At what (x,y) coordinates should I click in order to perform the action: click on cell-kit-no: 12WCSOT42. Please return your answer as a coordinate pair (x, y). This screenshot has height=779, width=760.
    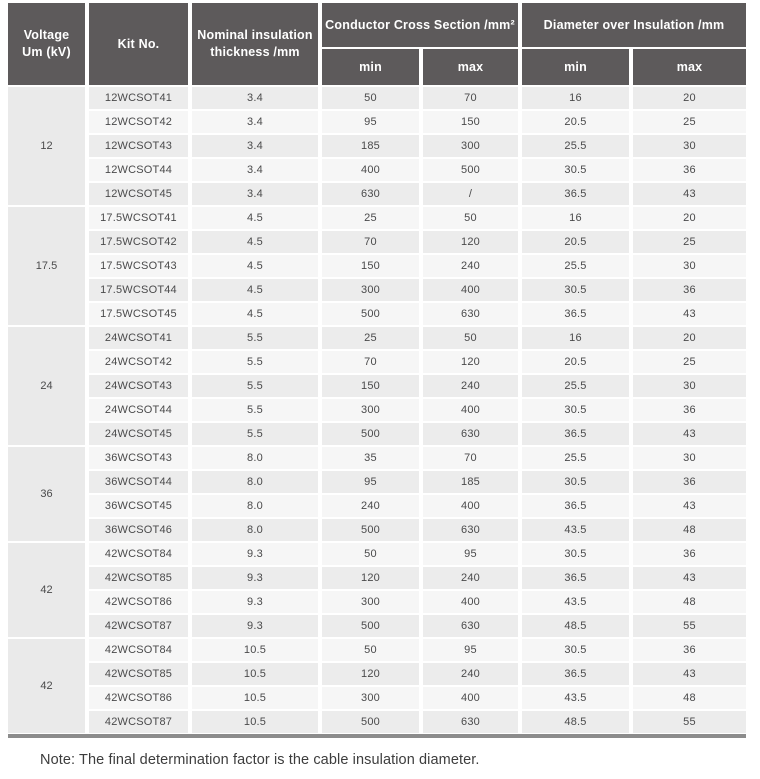
    Looking at the image, I should click on (138, 122).